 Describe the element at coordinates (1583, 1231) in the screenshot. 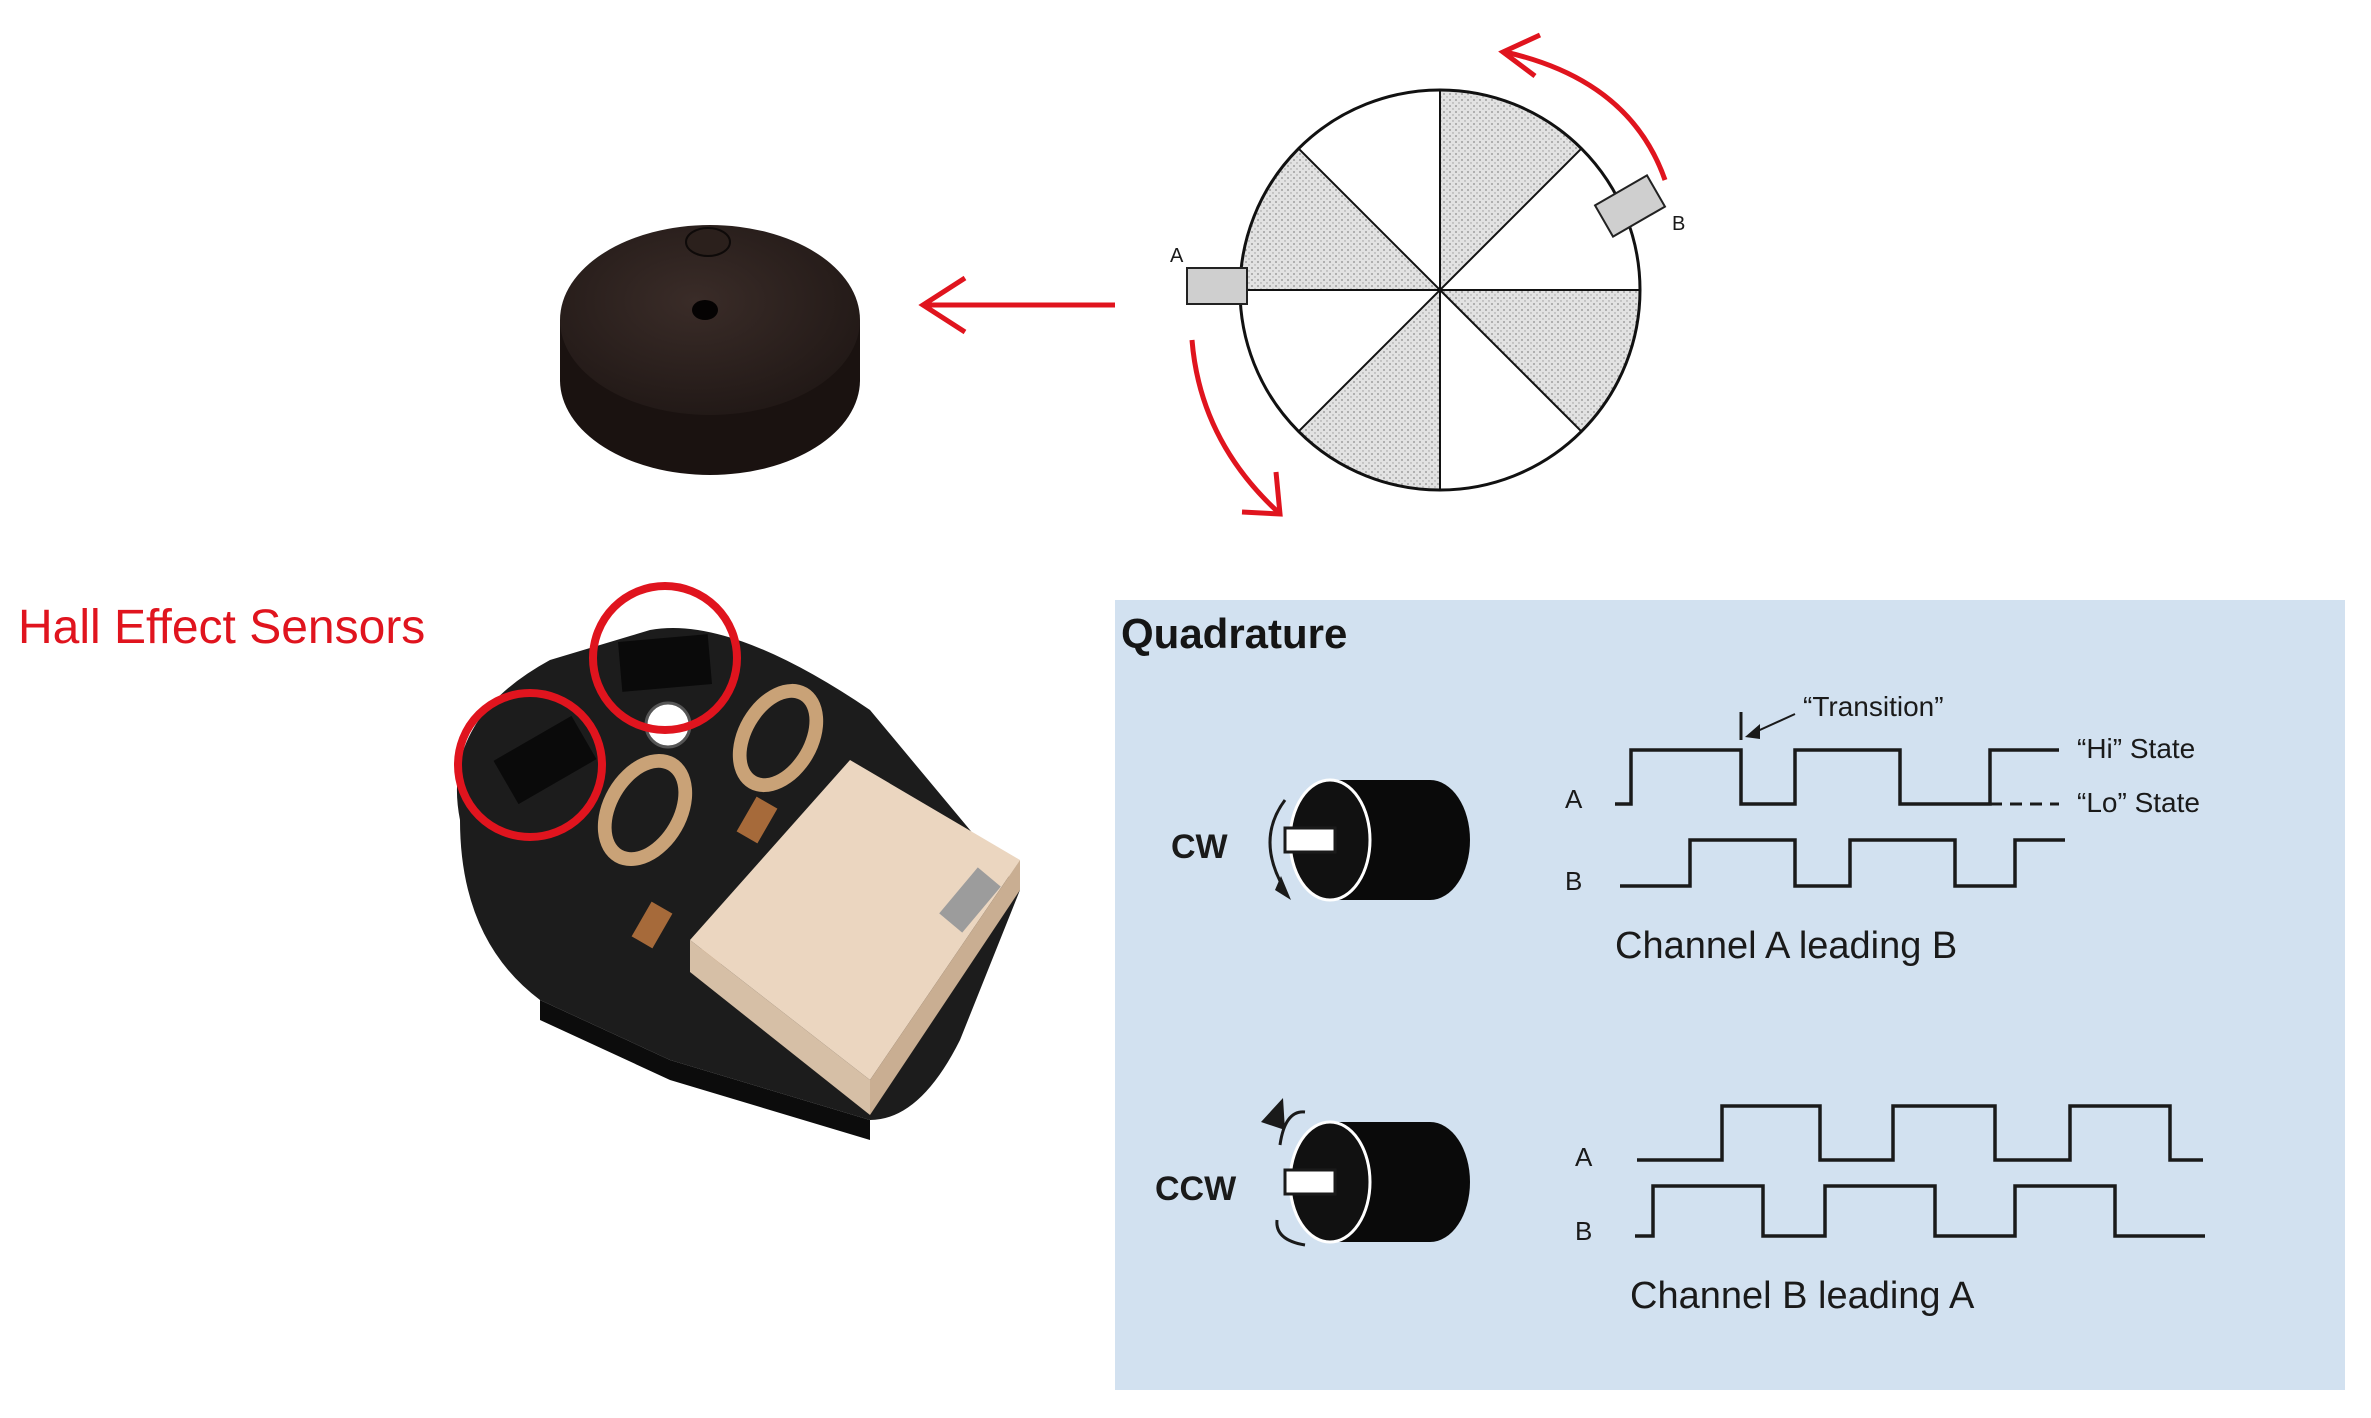

I see `ccw-channel-b-label: B` at that location.